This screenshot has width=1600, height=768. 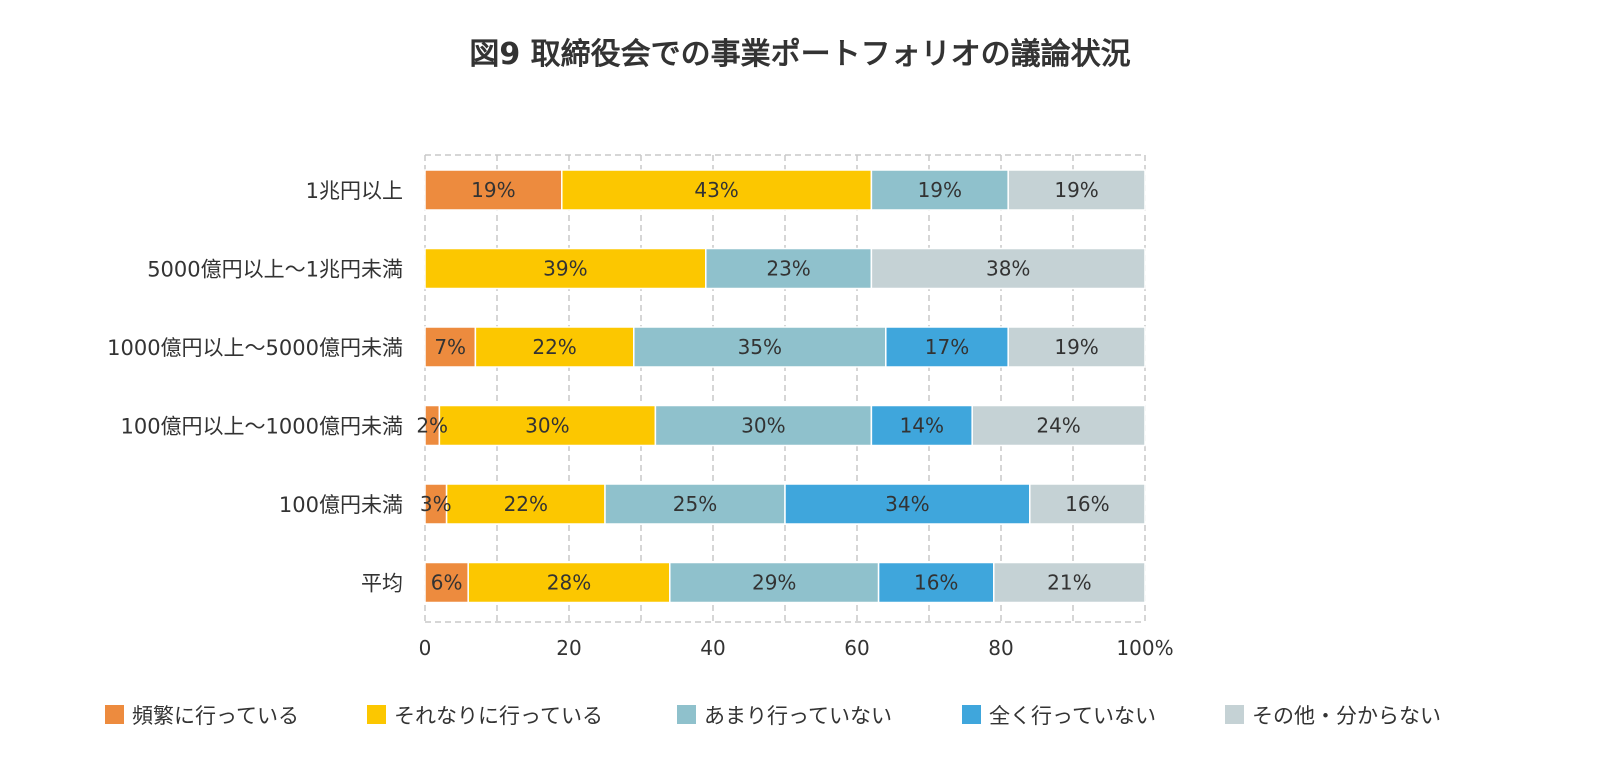 I want to click on data-label: 17%, so click(x=947, y=347).